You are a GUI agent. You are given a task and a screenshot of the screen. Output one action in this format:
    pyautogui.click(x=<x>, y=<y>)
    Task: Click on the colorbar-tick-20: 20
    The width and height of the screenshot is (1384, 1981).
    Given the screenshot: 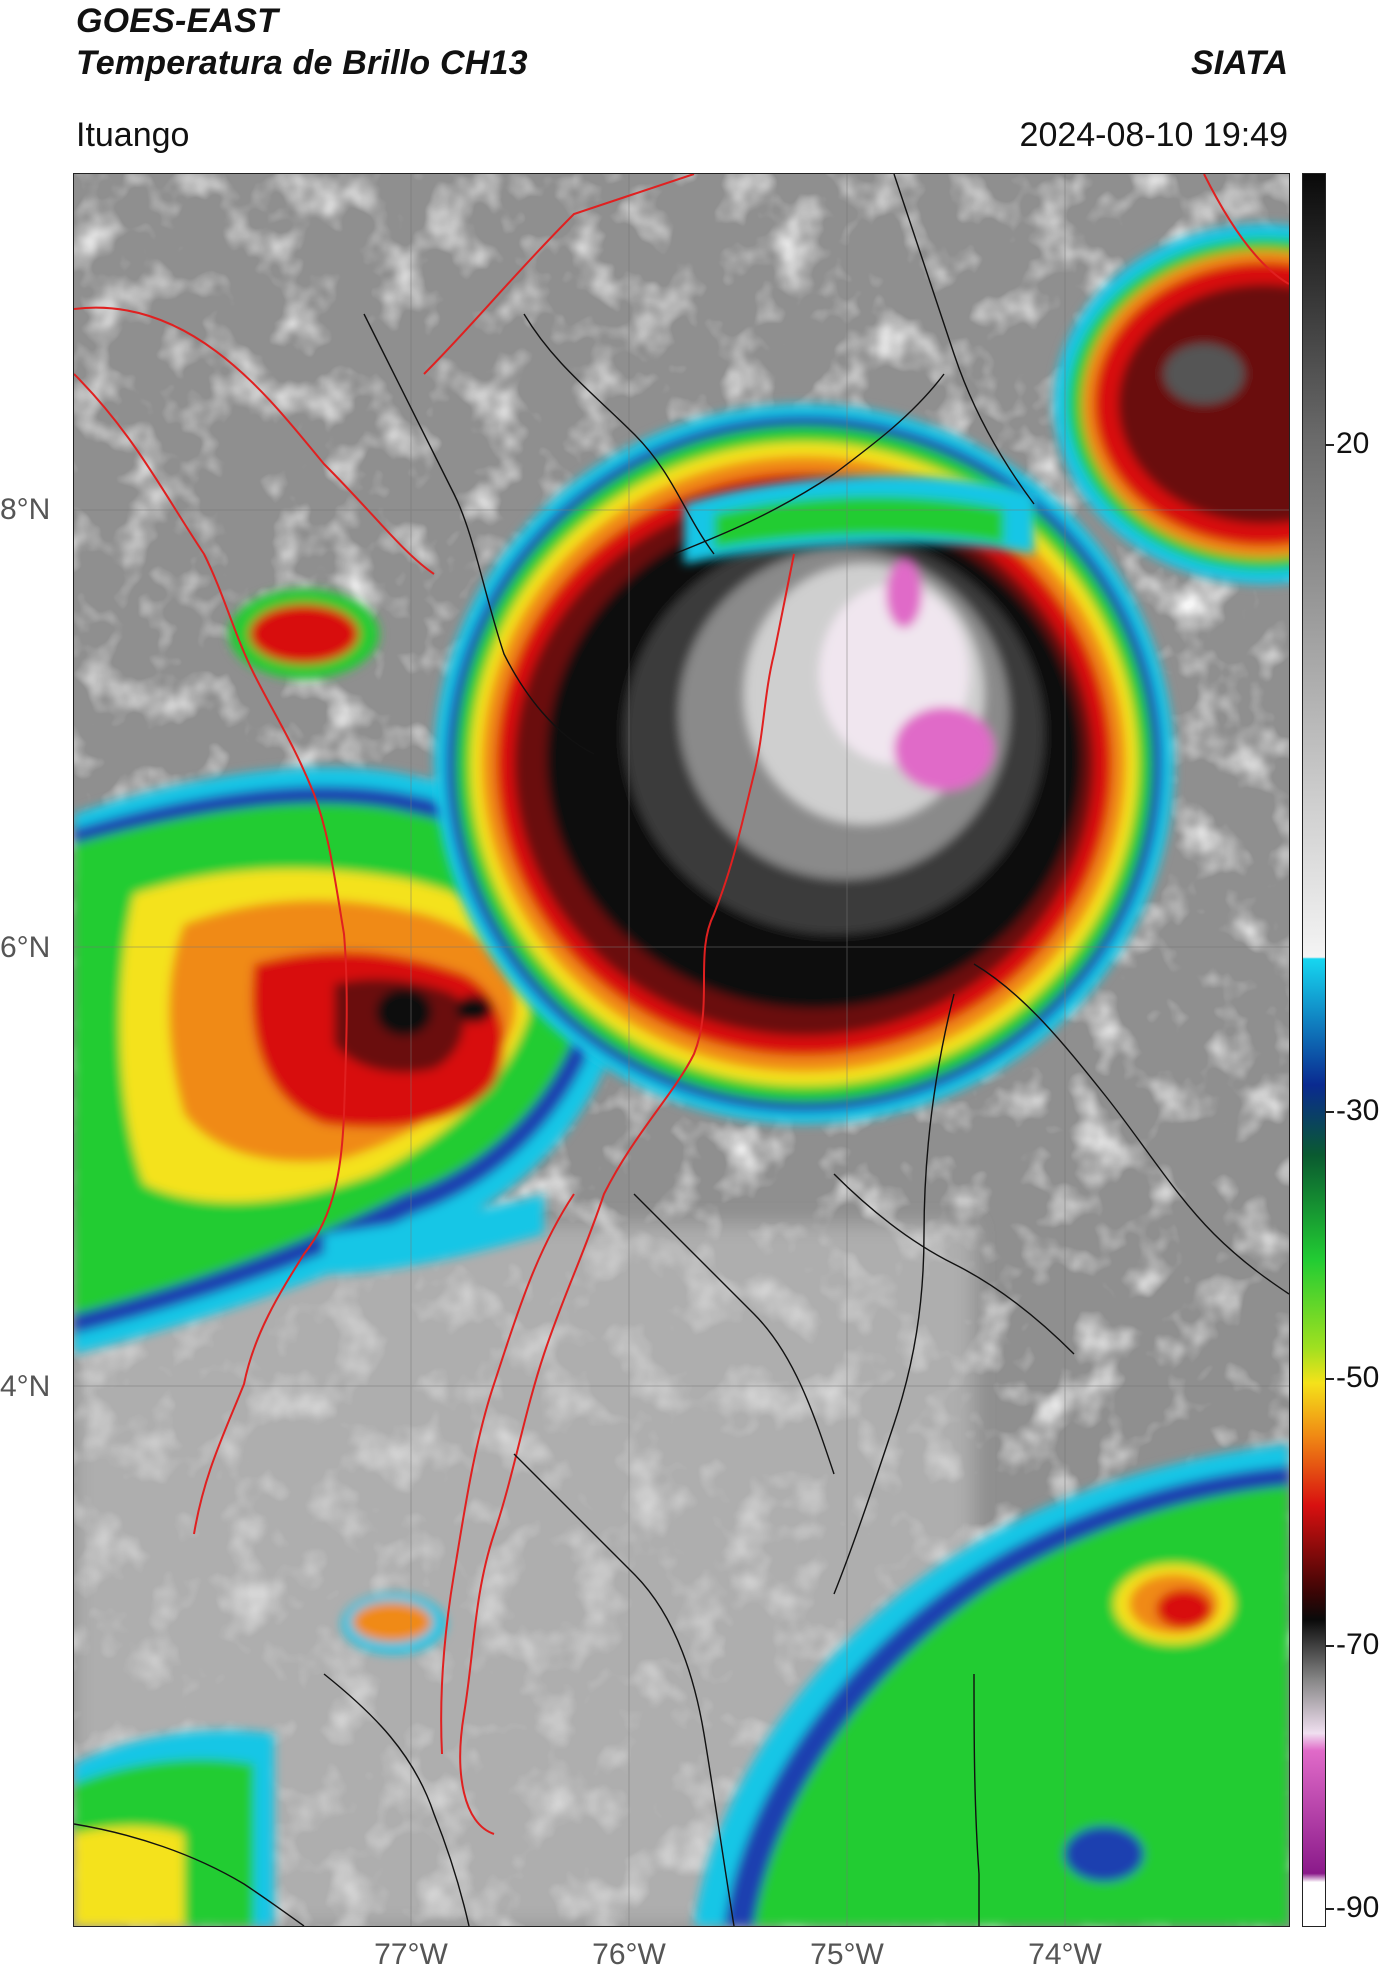 What is the action you would take?
    pyautogui.click(x=1353, y=443)
    